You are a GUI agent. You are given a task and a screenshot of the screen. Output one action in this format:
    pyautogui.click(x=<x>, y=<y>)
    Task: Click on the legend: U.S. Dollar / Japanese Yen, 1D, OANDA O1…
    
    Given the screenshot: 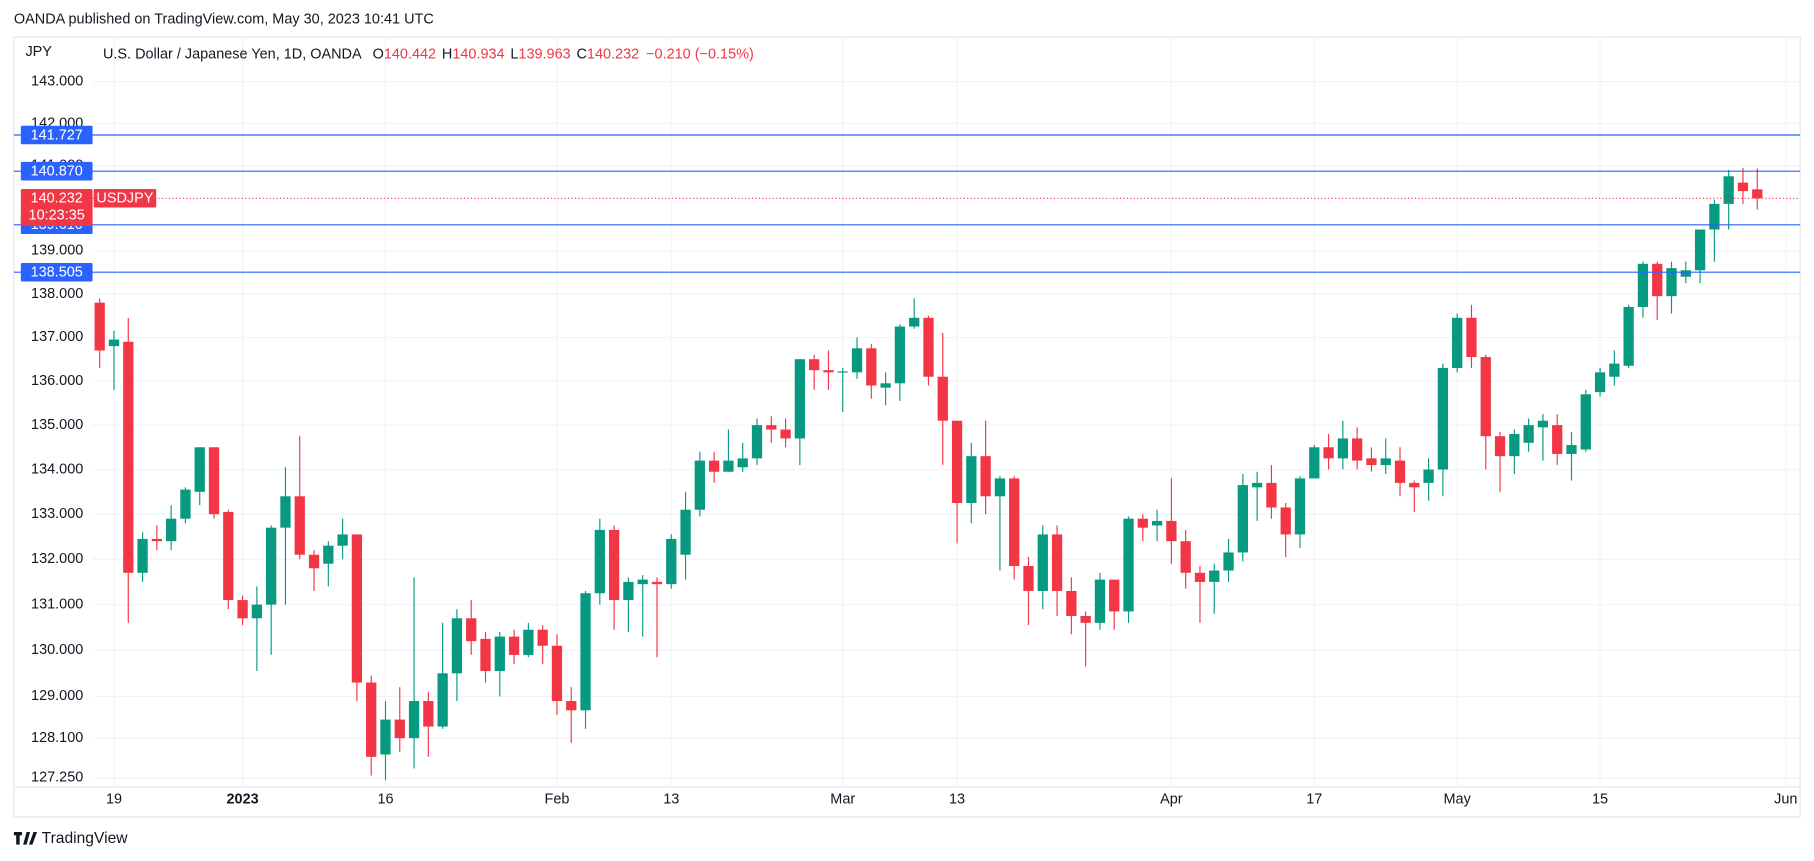 What is the action you would take?
    pyautogui.click(x=428, y=54)
    